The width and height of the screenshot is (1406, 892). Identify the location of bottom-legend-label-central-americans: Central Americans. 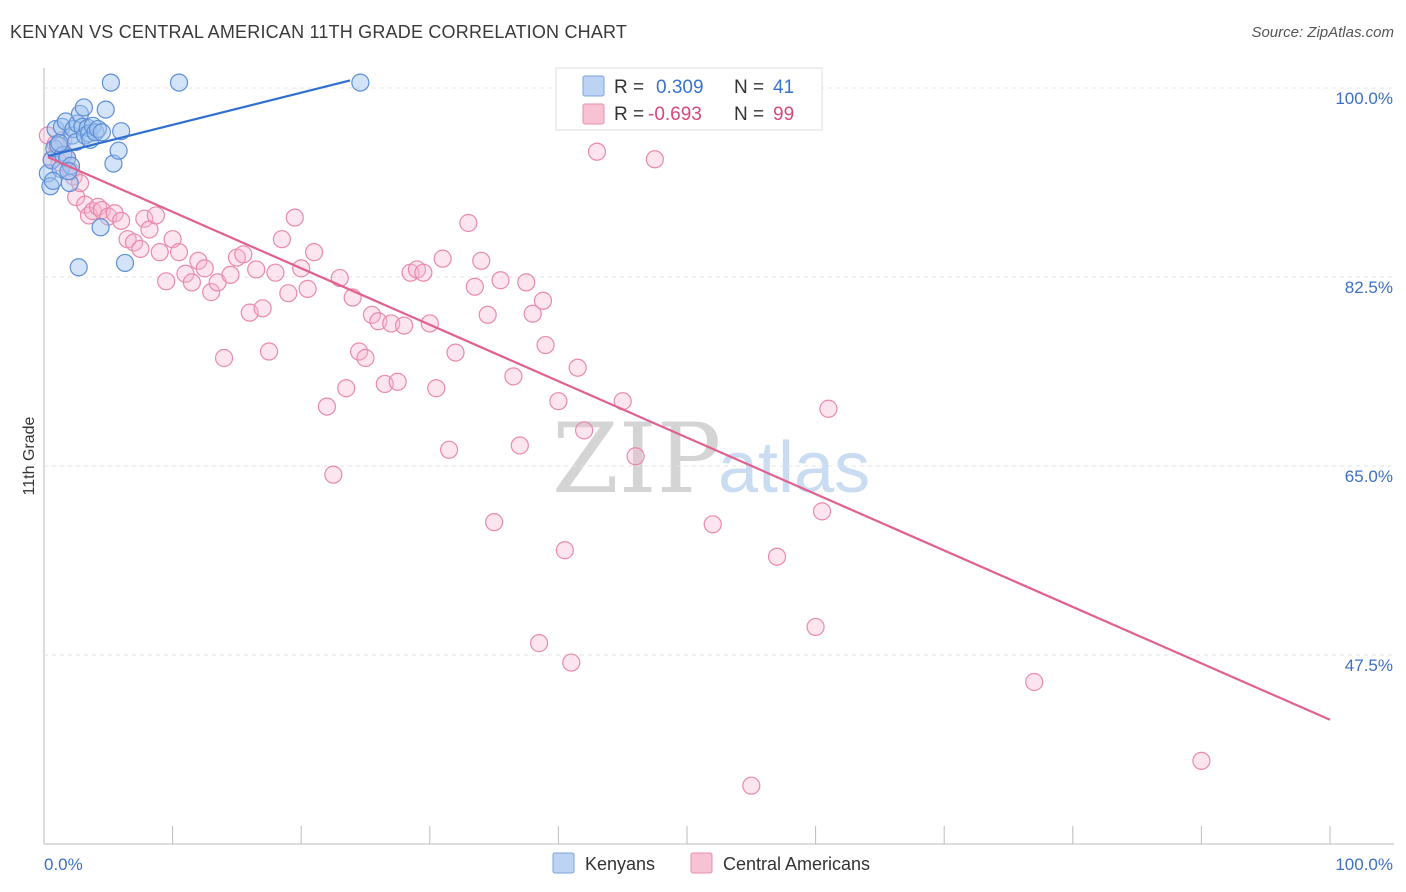
(796, 864).